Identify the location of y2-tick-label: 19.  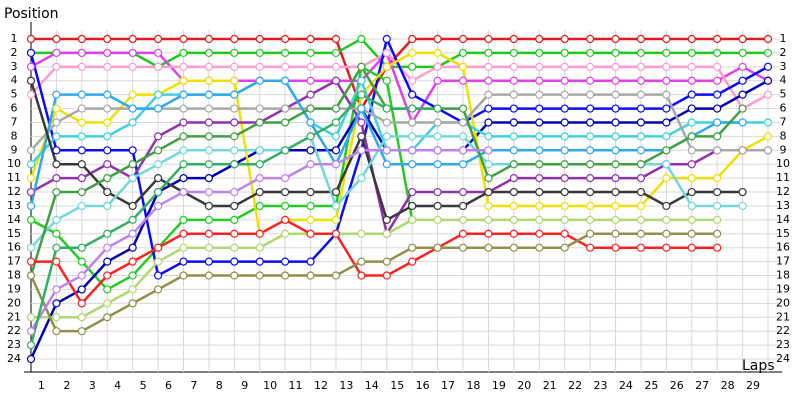
(783, 288).